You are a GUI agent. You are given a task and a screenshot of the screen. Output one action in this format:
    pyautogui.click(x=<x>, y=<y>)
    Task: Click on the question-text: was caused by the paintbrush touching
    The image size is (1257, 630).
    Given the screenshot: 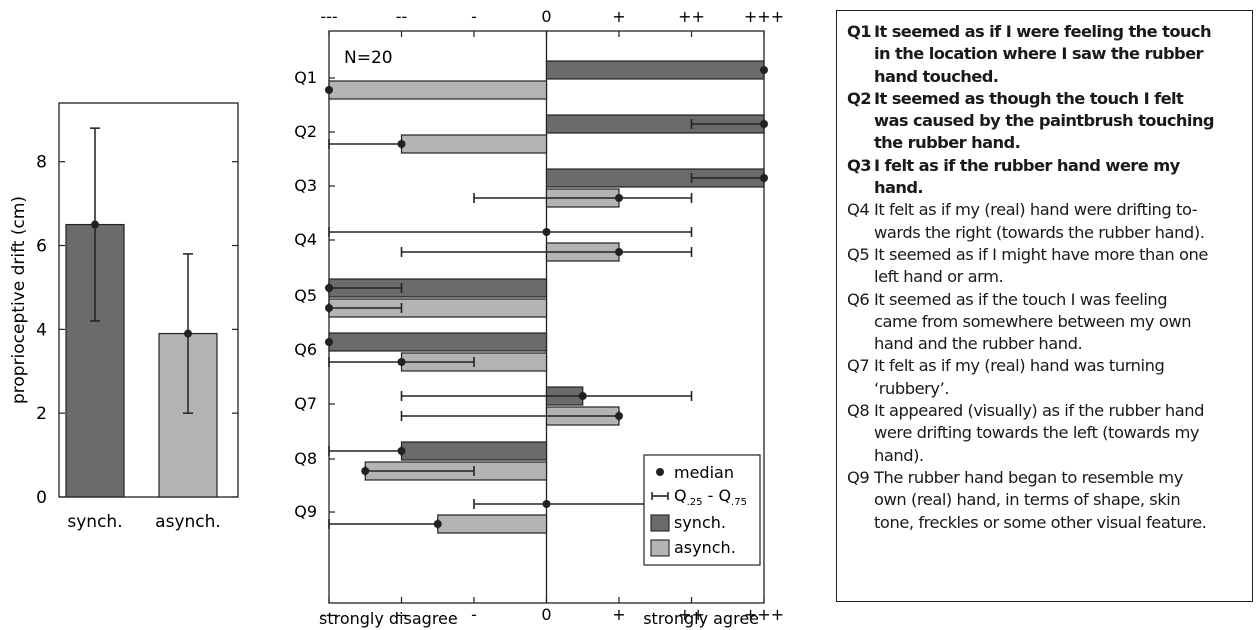 What is the action you would take?
    pyautogui.click(x=1044, y=121)
    